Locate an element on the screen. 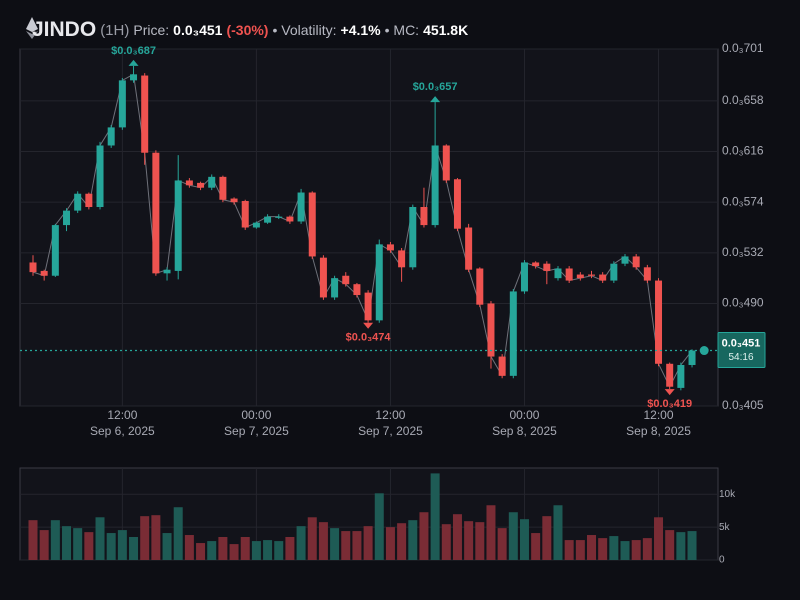 The height and width of the screenshot is (600, 800). high-label: $0.0₃687 is located at coordinates (133, 51).